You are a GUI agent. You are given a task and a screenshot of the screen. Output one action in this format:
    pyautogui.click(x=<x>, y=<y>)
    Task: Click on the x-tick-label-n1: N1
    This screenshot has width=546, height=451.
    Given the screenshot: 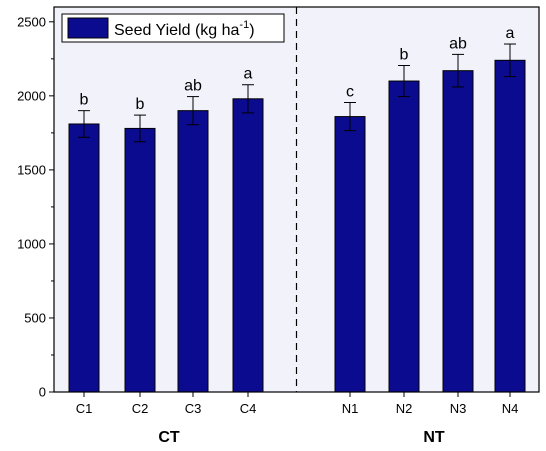 What is the action you would take?
    pyautogui.click(x=350, y=408)
    